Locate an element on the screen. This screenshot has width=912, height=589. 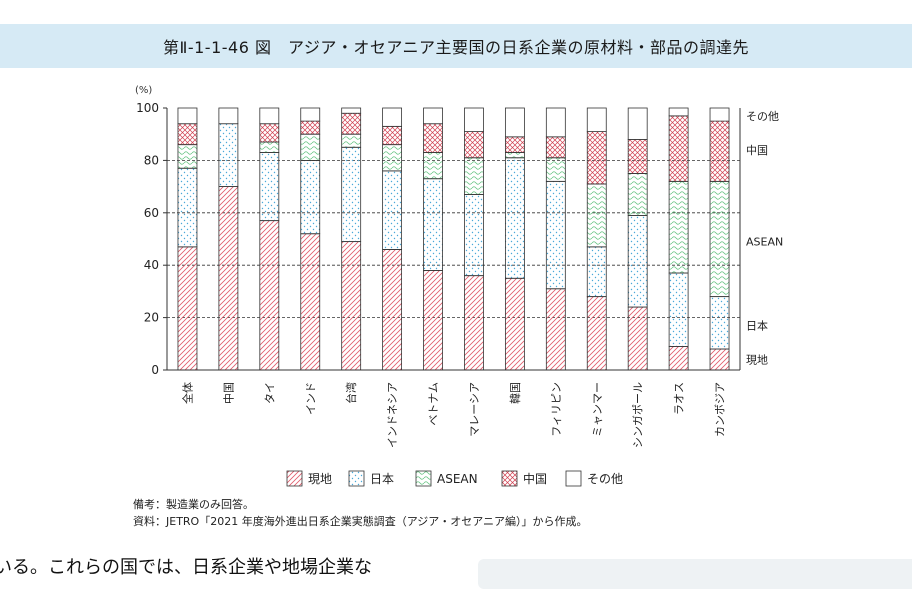
body-text: いる。これらの国では、日系企業や地場企業な is located at coordinates (186, 567).